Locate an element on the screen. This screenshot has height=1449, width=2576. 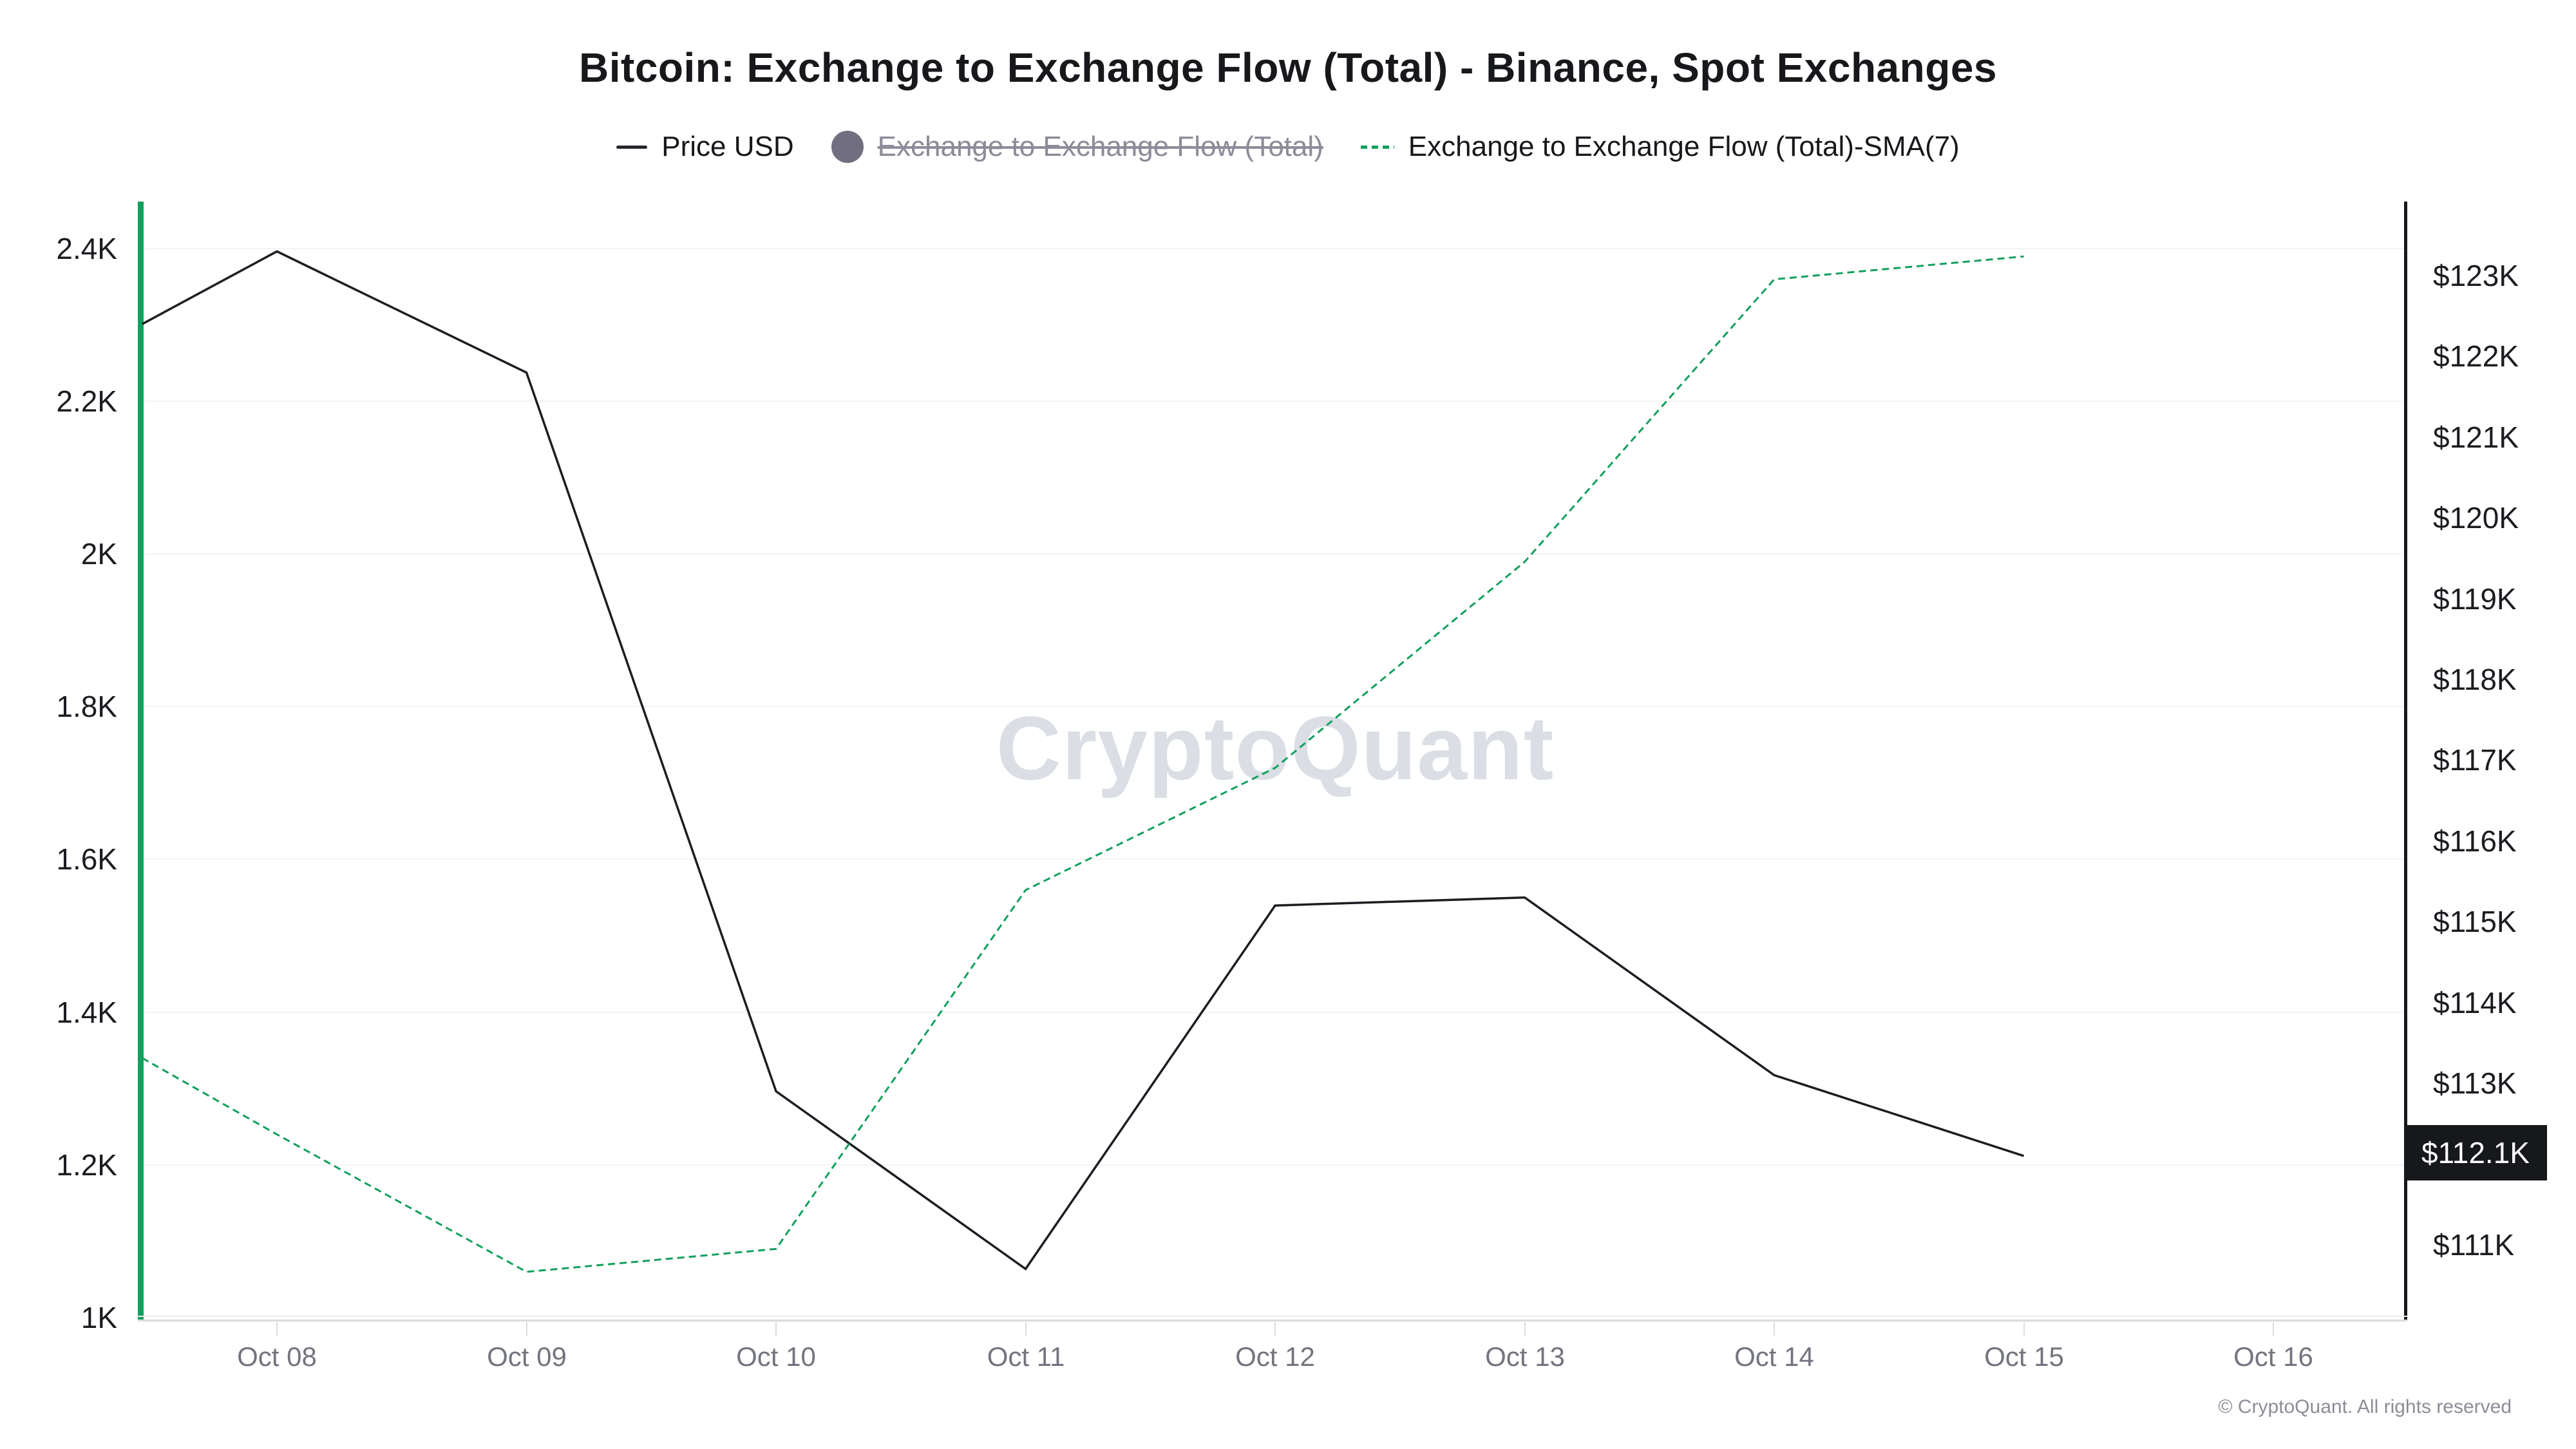
x-tick-label: Oct 13 is located at coordinates (1525, 1356).